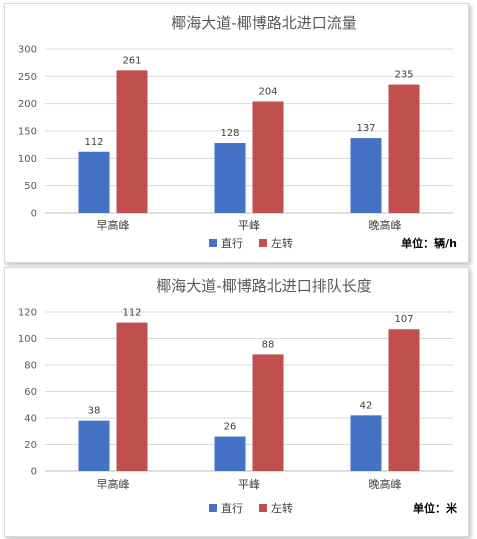  What do you see at coordinates (229, 133) in the screenshot?
I see `data-label: 128` at bounding box center [229, 133].